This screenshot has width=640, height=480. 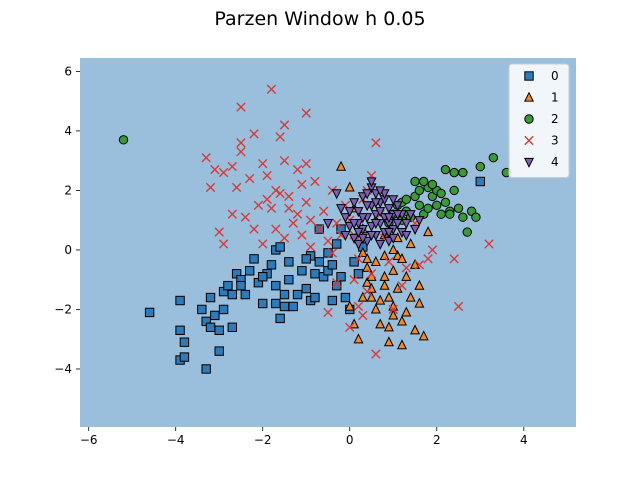 What do you see at coordinates (555, 141) in the screenshot?
I see `legend-label-3: 3` at bounding box center [555, 141].